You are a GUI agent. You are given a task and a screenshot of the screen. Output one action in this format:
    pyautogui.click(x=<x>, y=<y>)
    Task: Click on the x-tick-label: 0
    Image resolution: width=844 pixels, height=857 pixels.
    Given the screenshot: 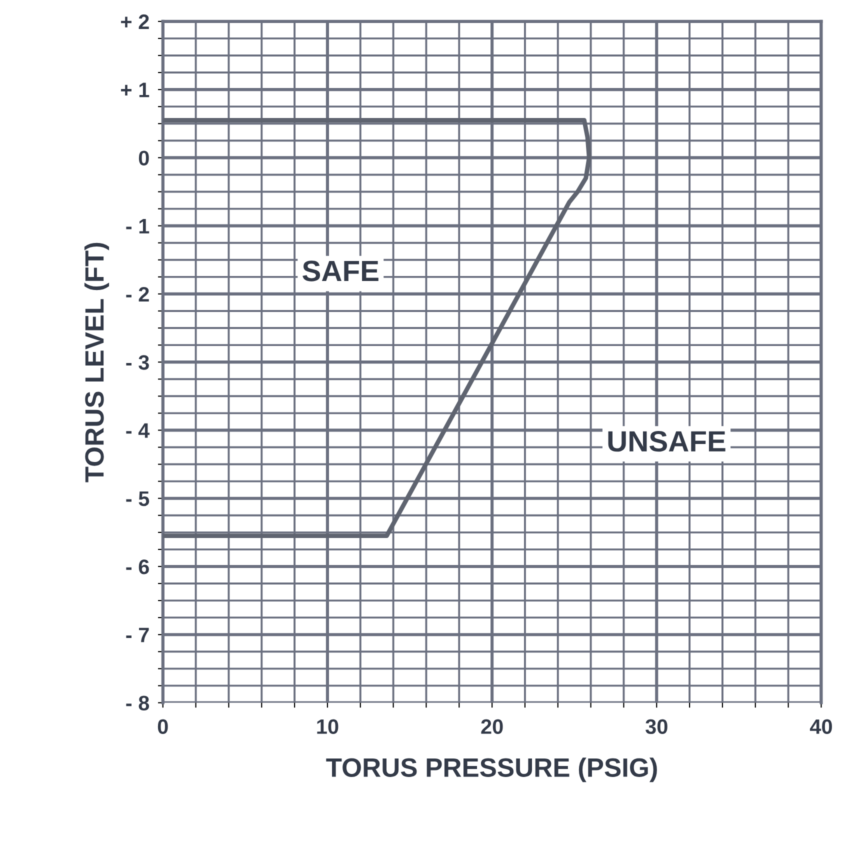 What is the action you would take?
    pyautogui.click(x=163, y=726)
    